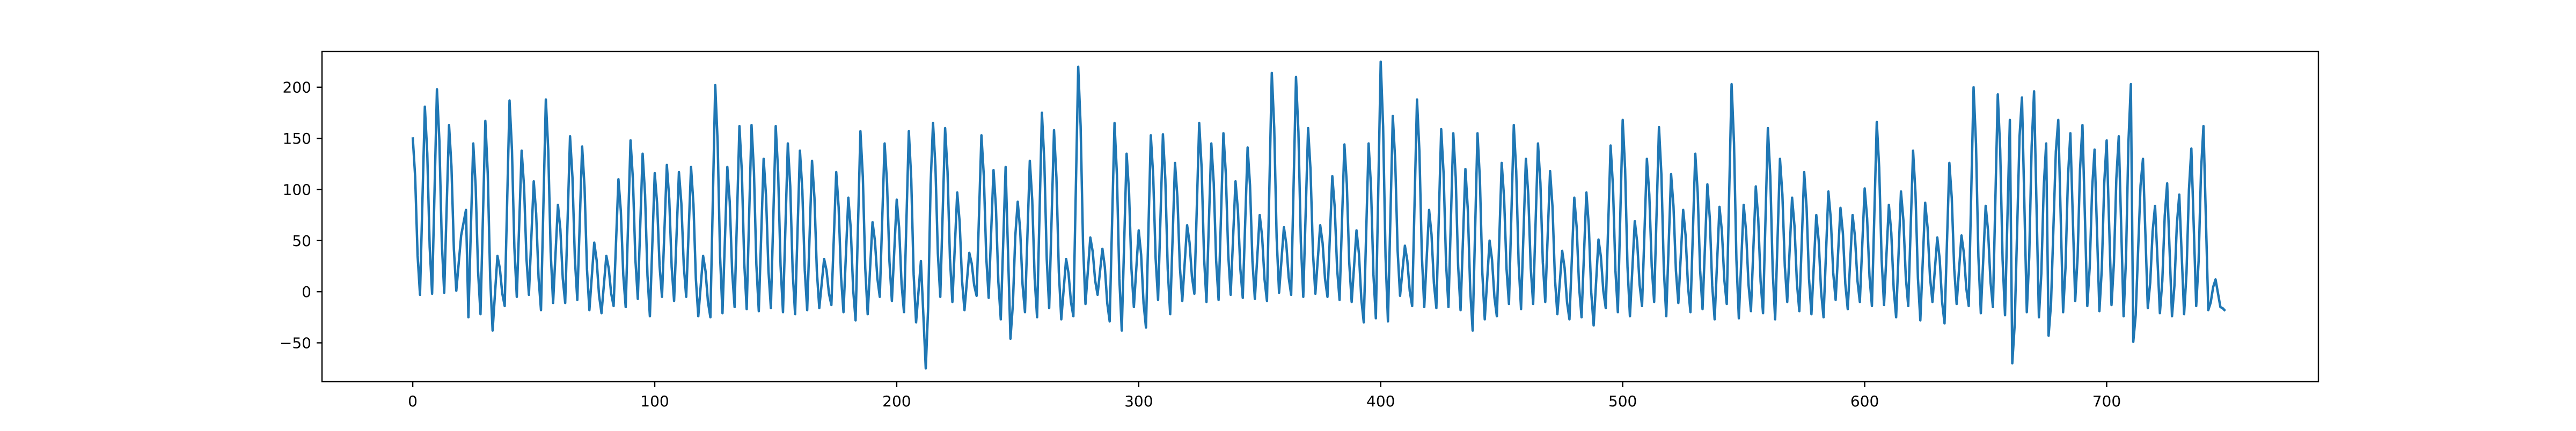  What do you see at coordinates (297, 87) in the screenshot?
I see `y-tick-label: 200` at bounding box center [297, 87].